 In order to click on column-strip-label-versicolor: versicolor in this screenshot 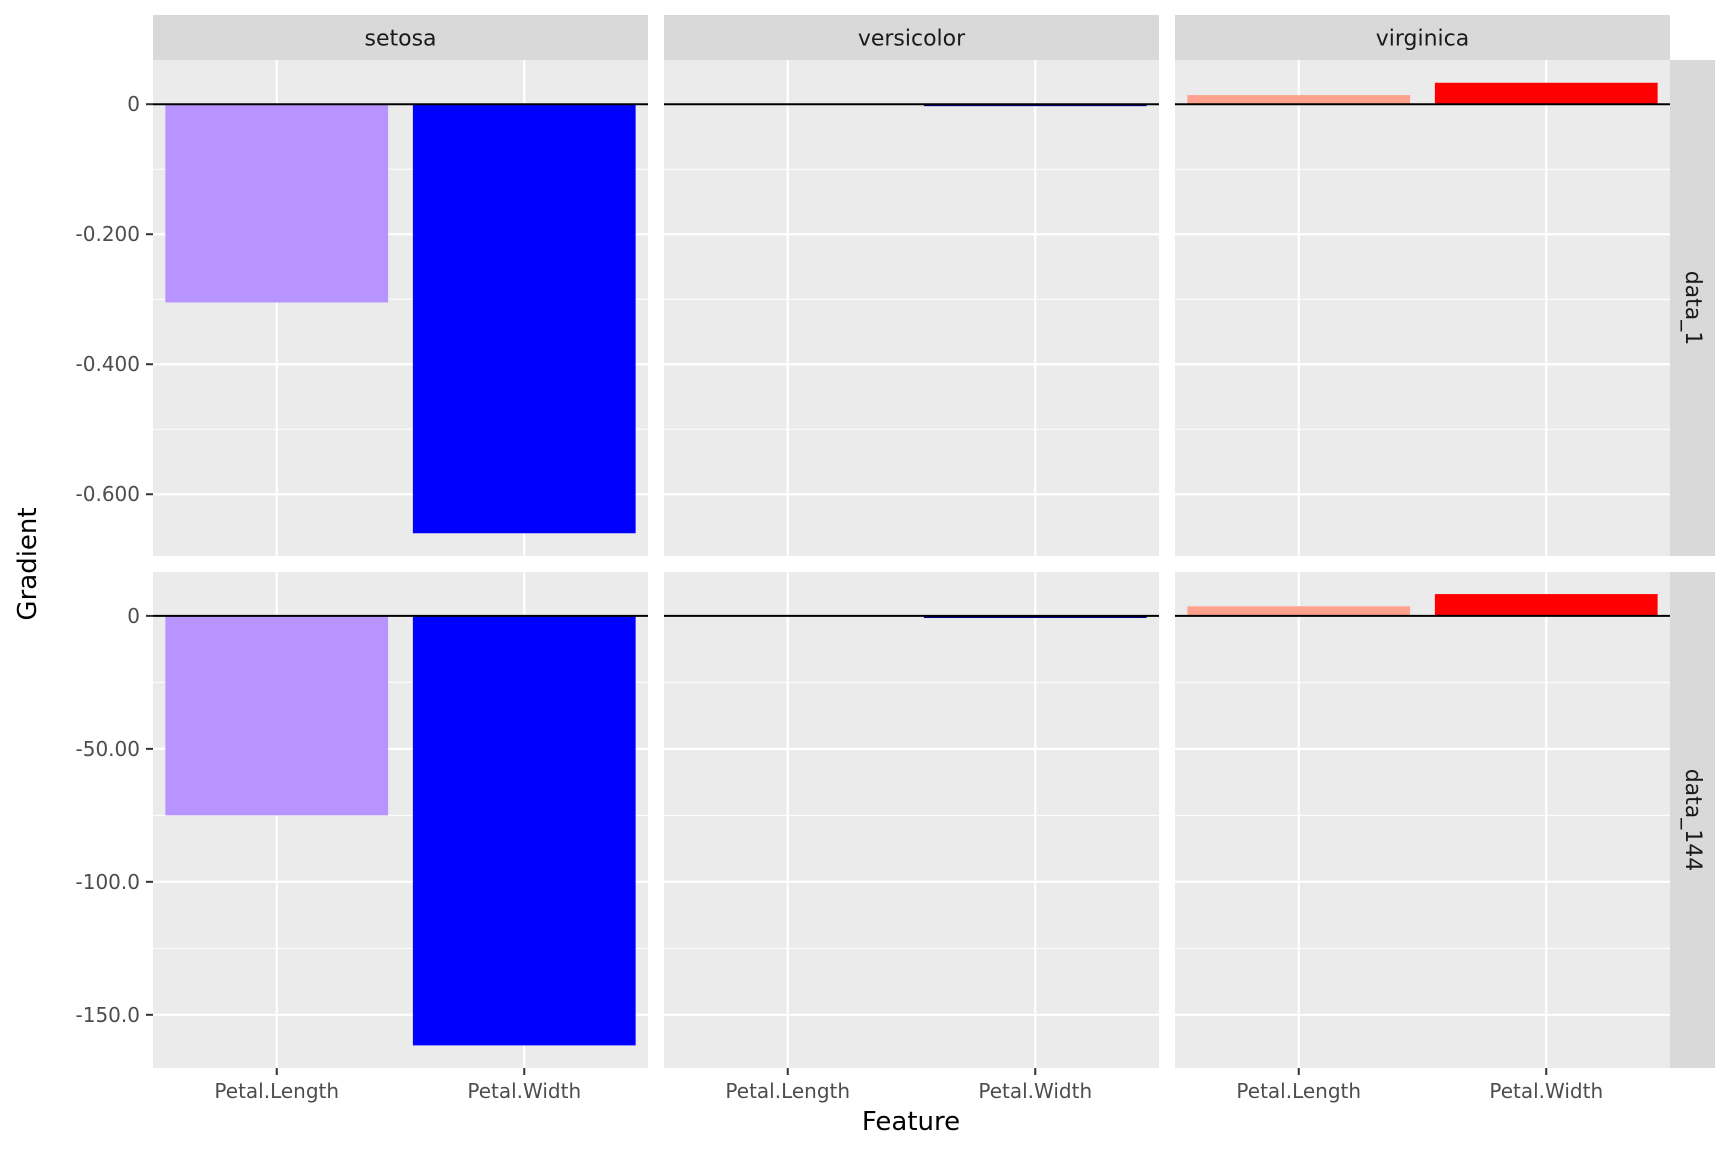, I will do `click(912, 39)`.